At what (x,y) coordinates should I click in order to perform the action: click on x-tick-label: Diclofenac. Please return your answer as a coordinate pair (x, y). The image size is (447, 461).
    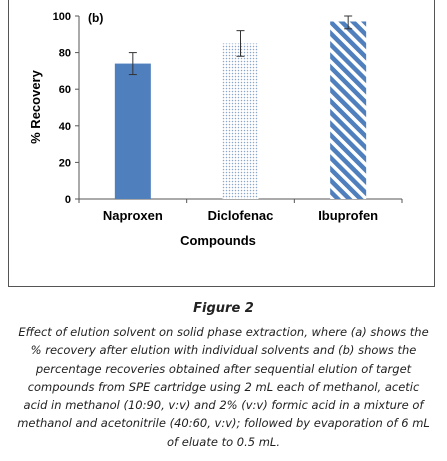
    Looking at the image, I should click on (241, 215).